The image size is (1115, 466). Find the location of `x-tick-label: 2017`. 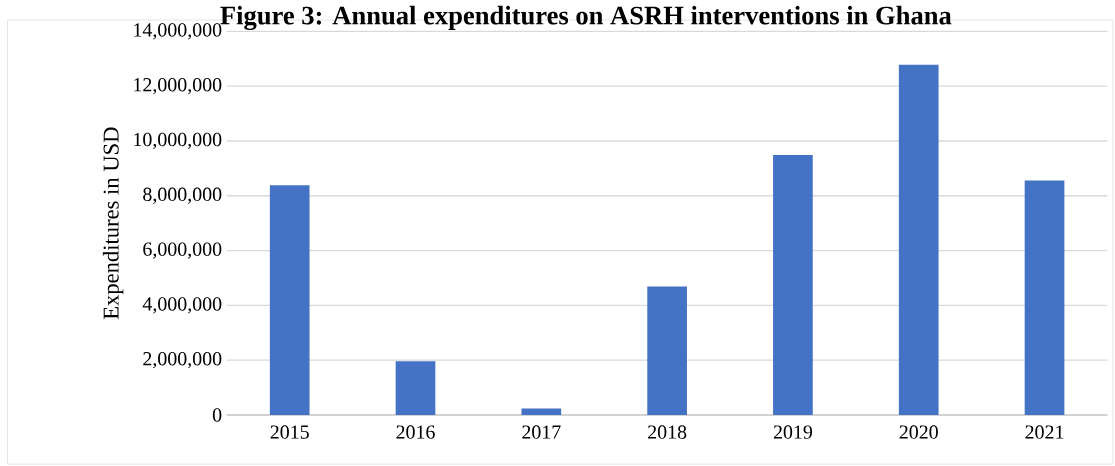

x-tick-label: 2017 is located at coordinates (541, 432).